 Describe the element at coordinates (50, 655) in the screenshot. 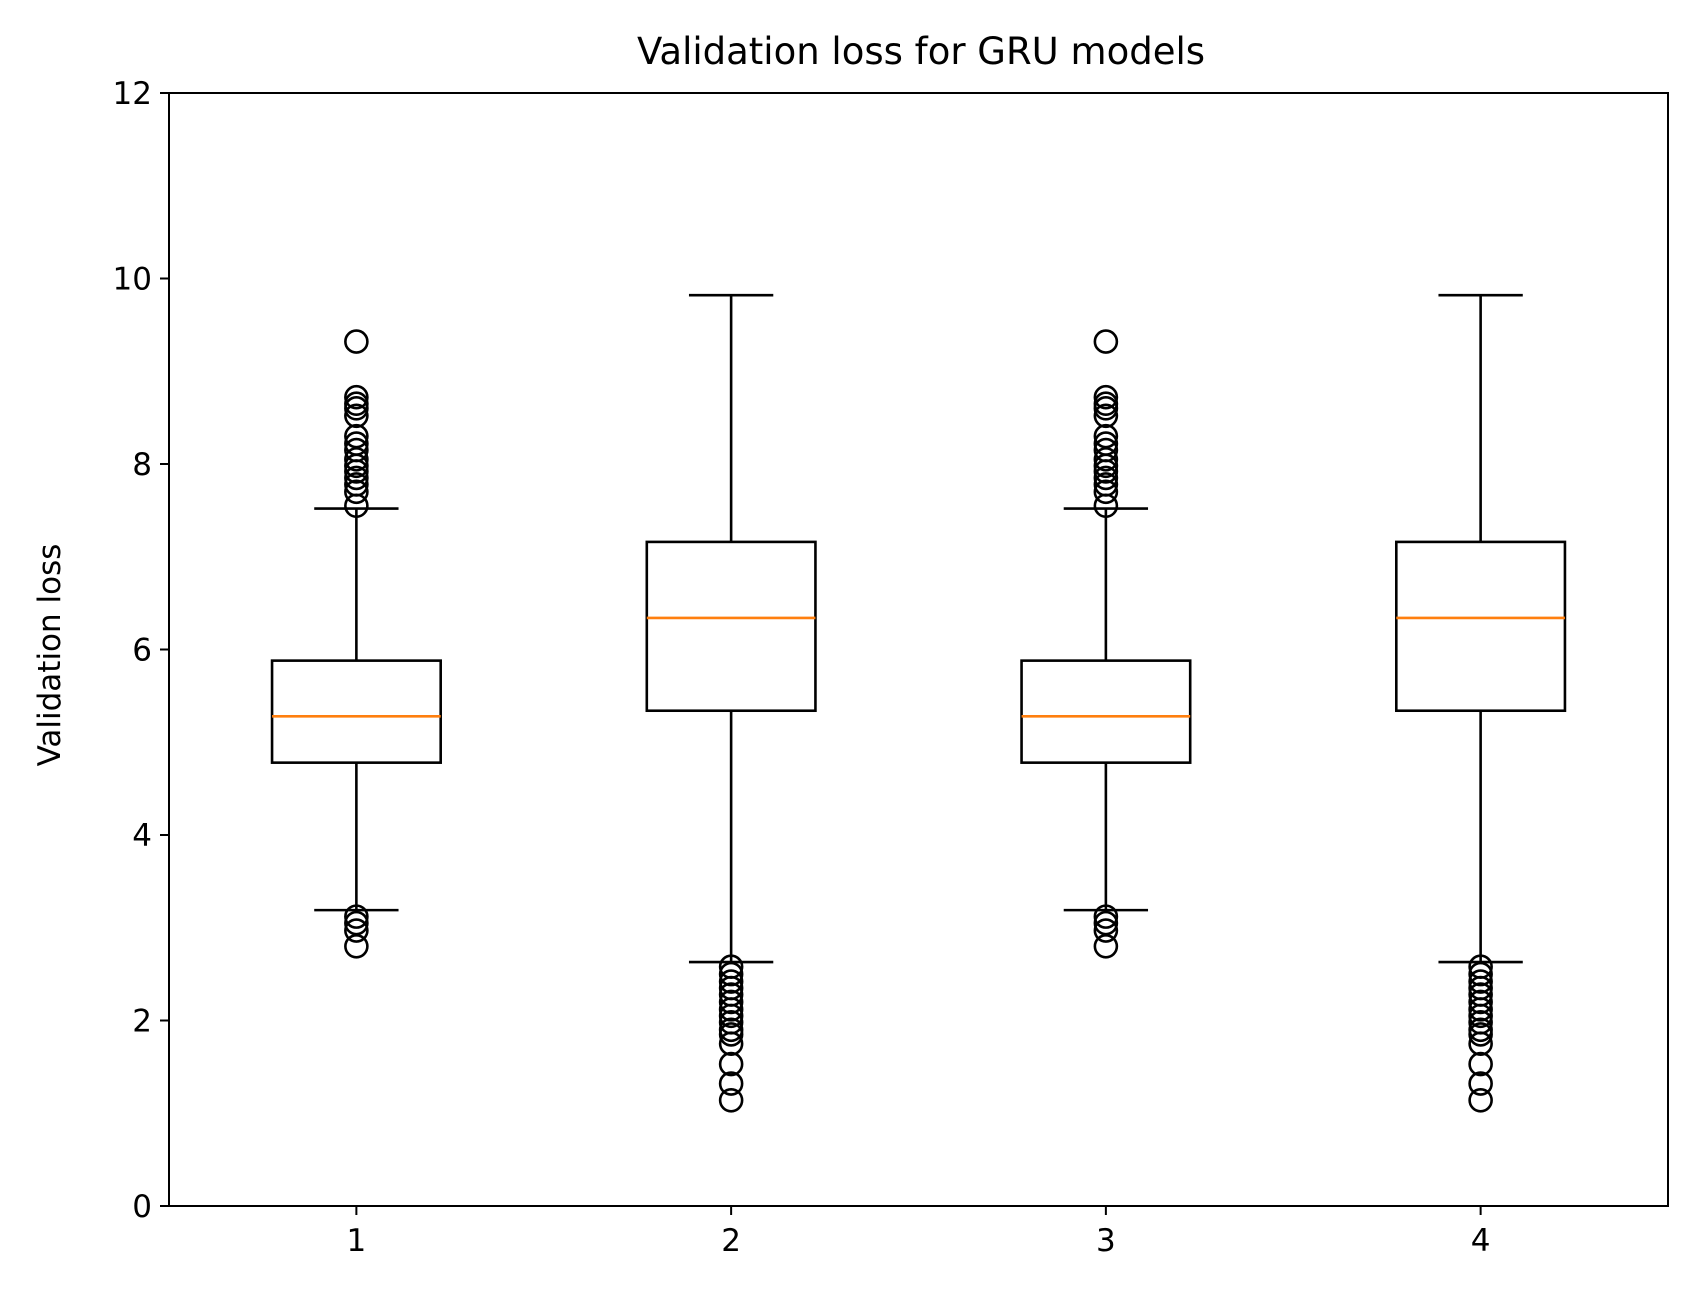

I see `y-axis-label: Validation loss` at that location.